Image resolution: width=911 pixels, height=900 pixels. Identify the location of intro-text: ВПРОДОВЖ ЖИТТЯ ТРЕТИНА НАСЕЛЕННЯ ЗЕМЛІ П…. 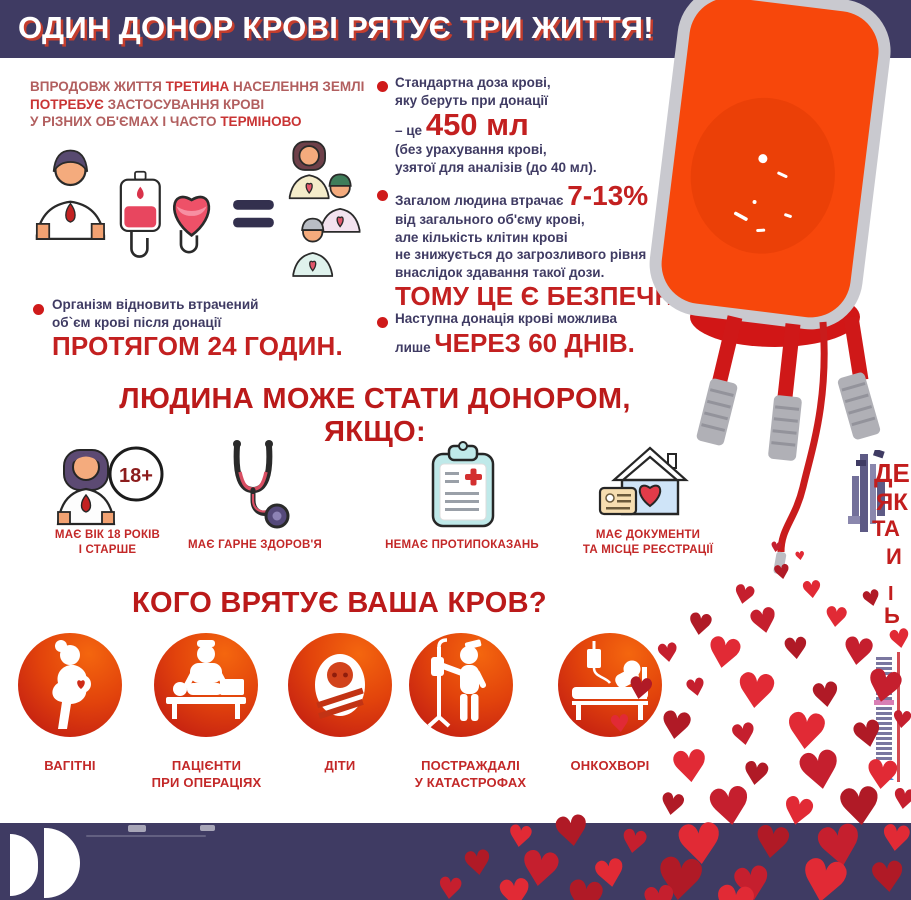
(202, 104).